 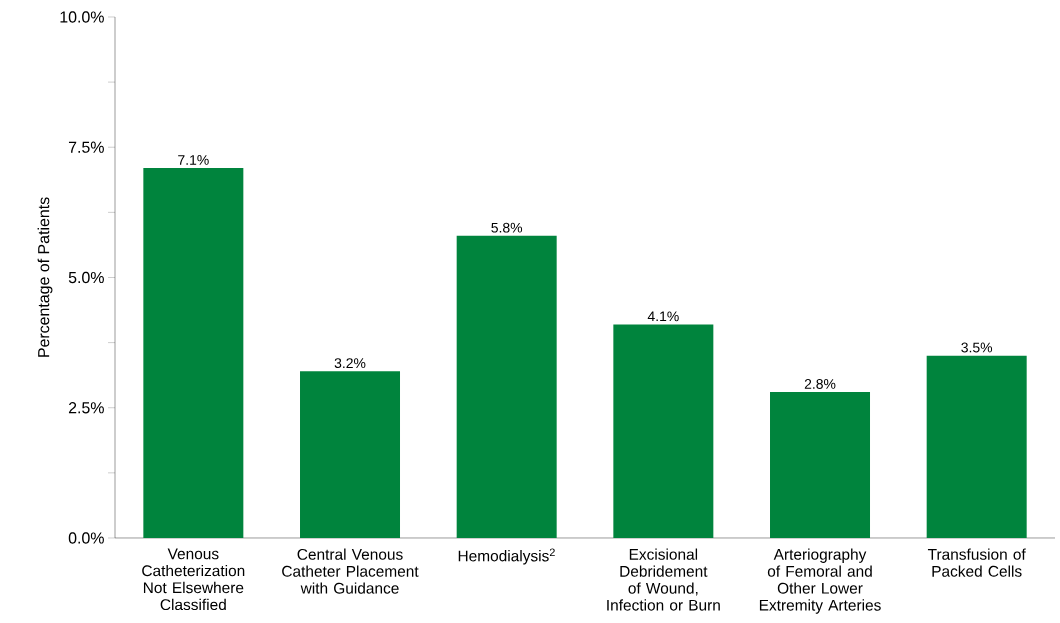 What do you see at coordinates (86, 277) in the screenshot?
I see `y-tick-label: 5.0%` at bounding box center [86, 277].